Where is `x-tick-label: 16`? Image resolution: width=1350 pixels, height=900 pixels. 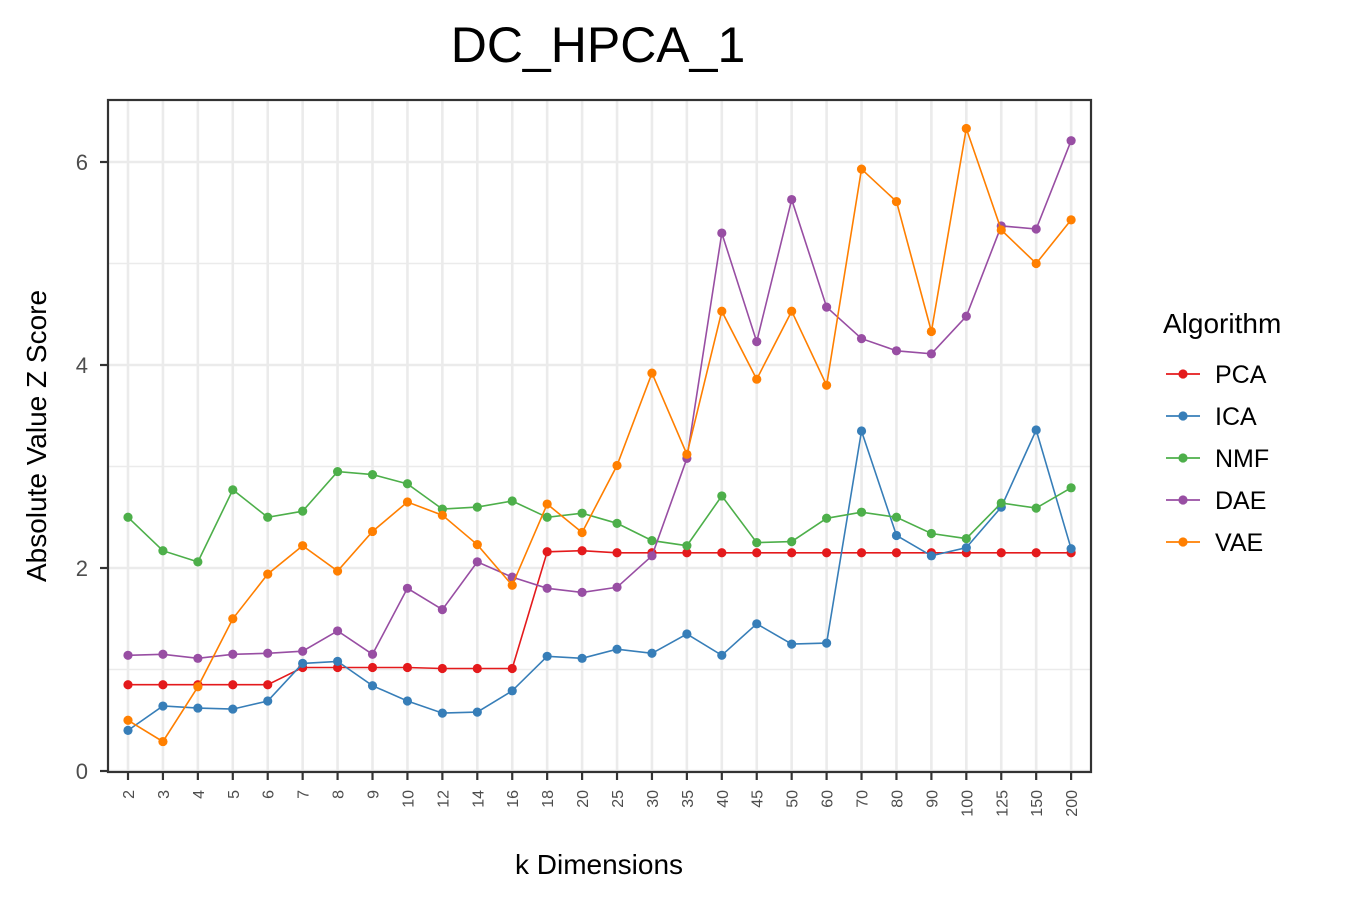 x-tick-label: 16 is located at coordinates (513, 799).